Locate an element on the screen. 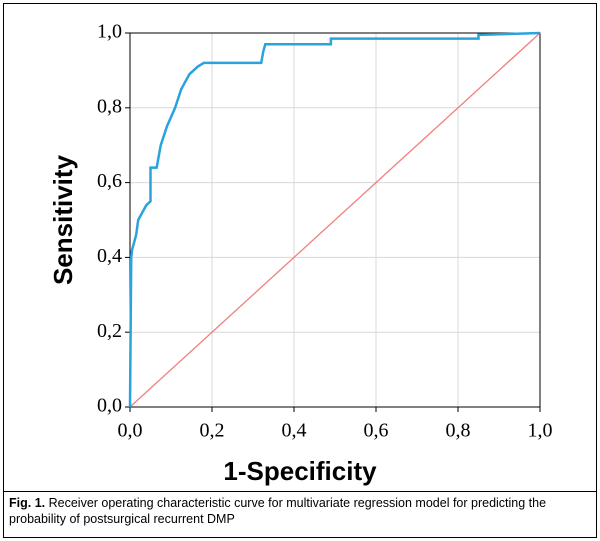 This screenshot has width=600, height=541. y-tick-label: 0,0 is located at coordinates (109, 406).